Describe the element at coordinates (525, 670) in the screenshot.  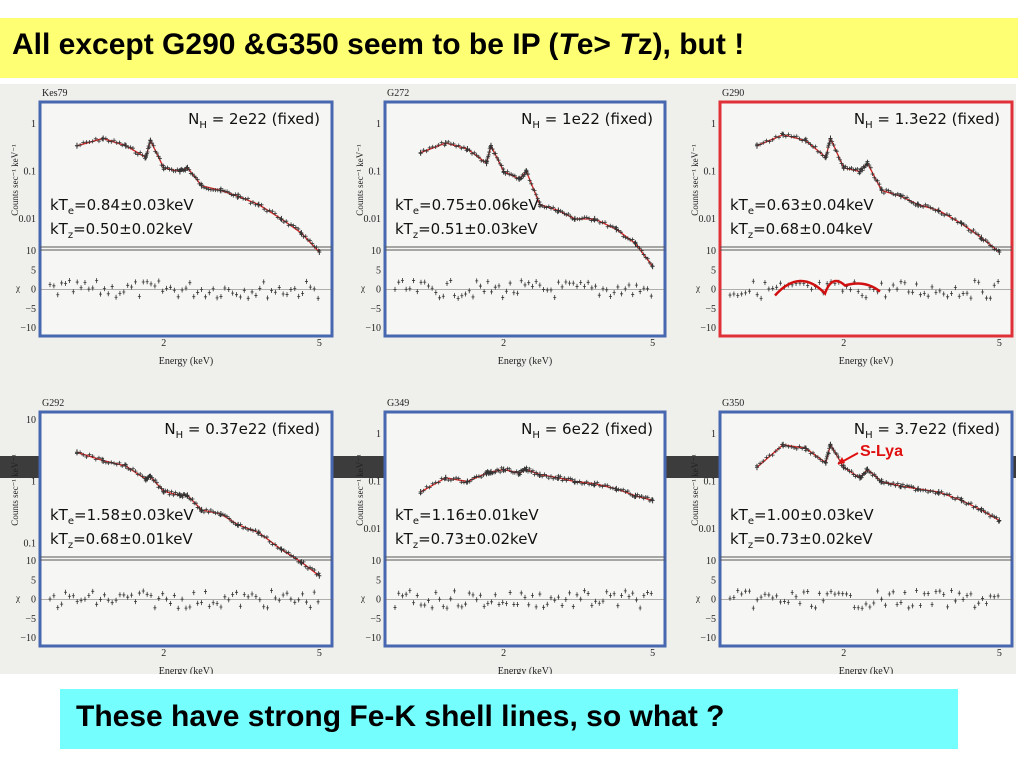
I see `x-axis-label: Energy (keV)` at that location.